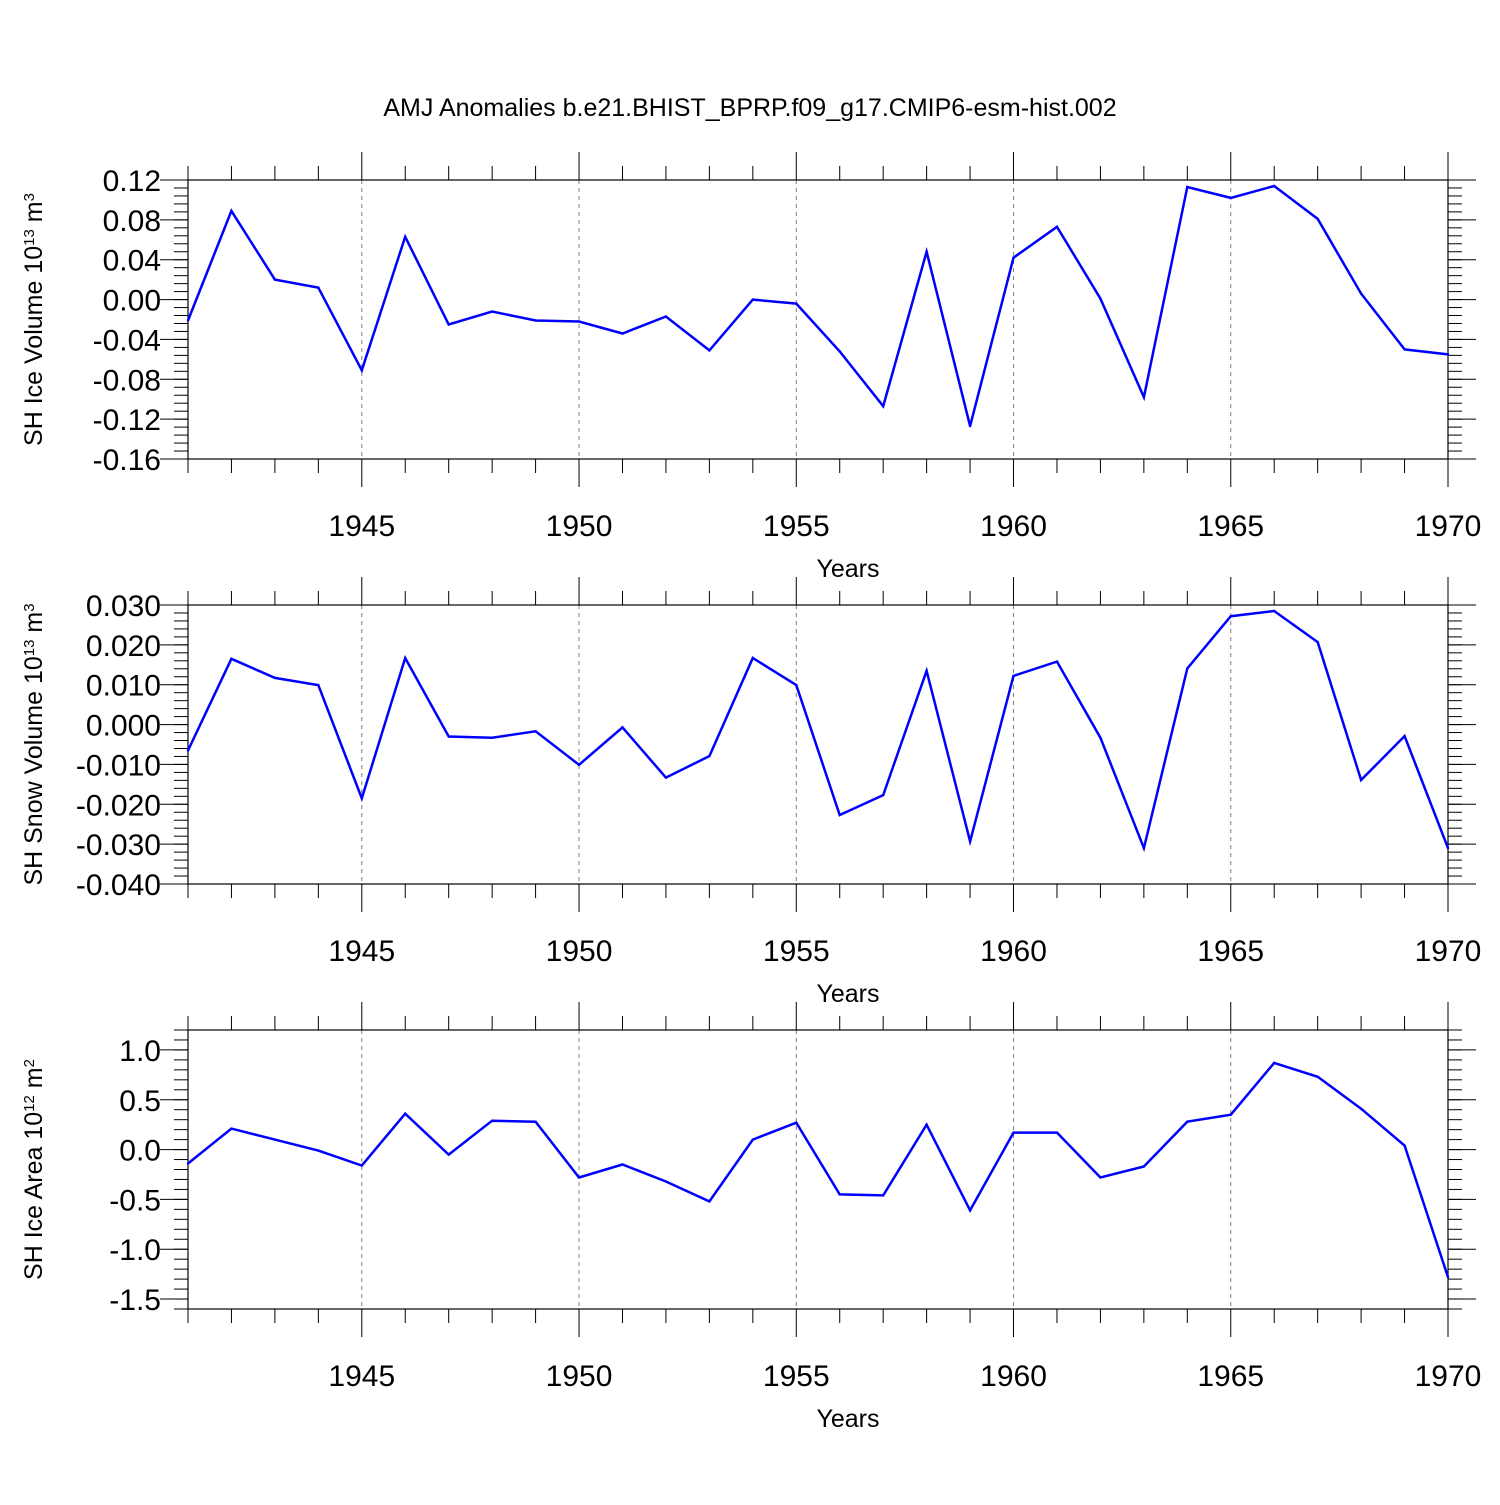 Image resolution: width=1500 pixels, height=1505 pixels. I want to click on y-tick-label: -0.12, so click(127, 420).